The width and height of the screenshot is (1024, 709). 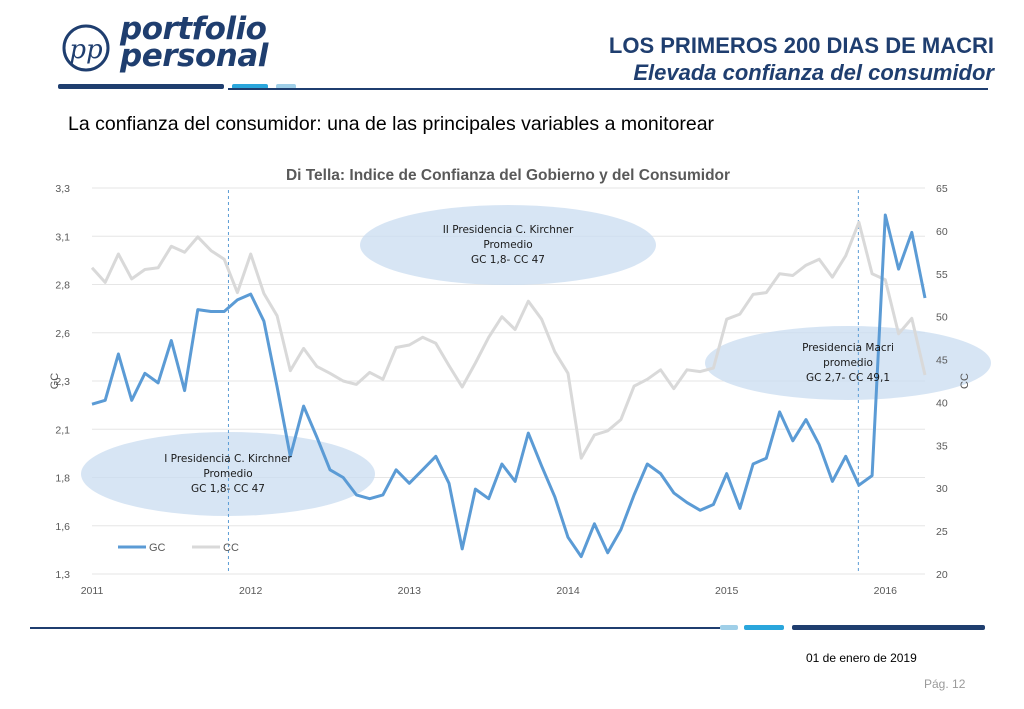 I want to click on x-tick-label: 2014, so click(x=568, y=591).